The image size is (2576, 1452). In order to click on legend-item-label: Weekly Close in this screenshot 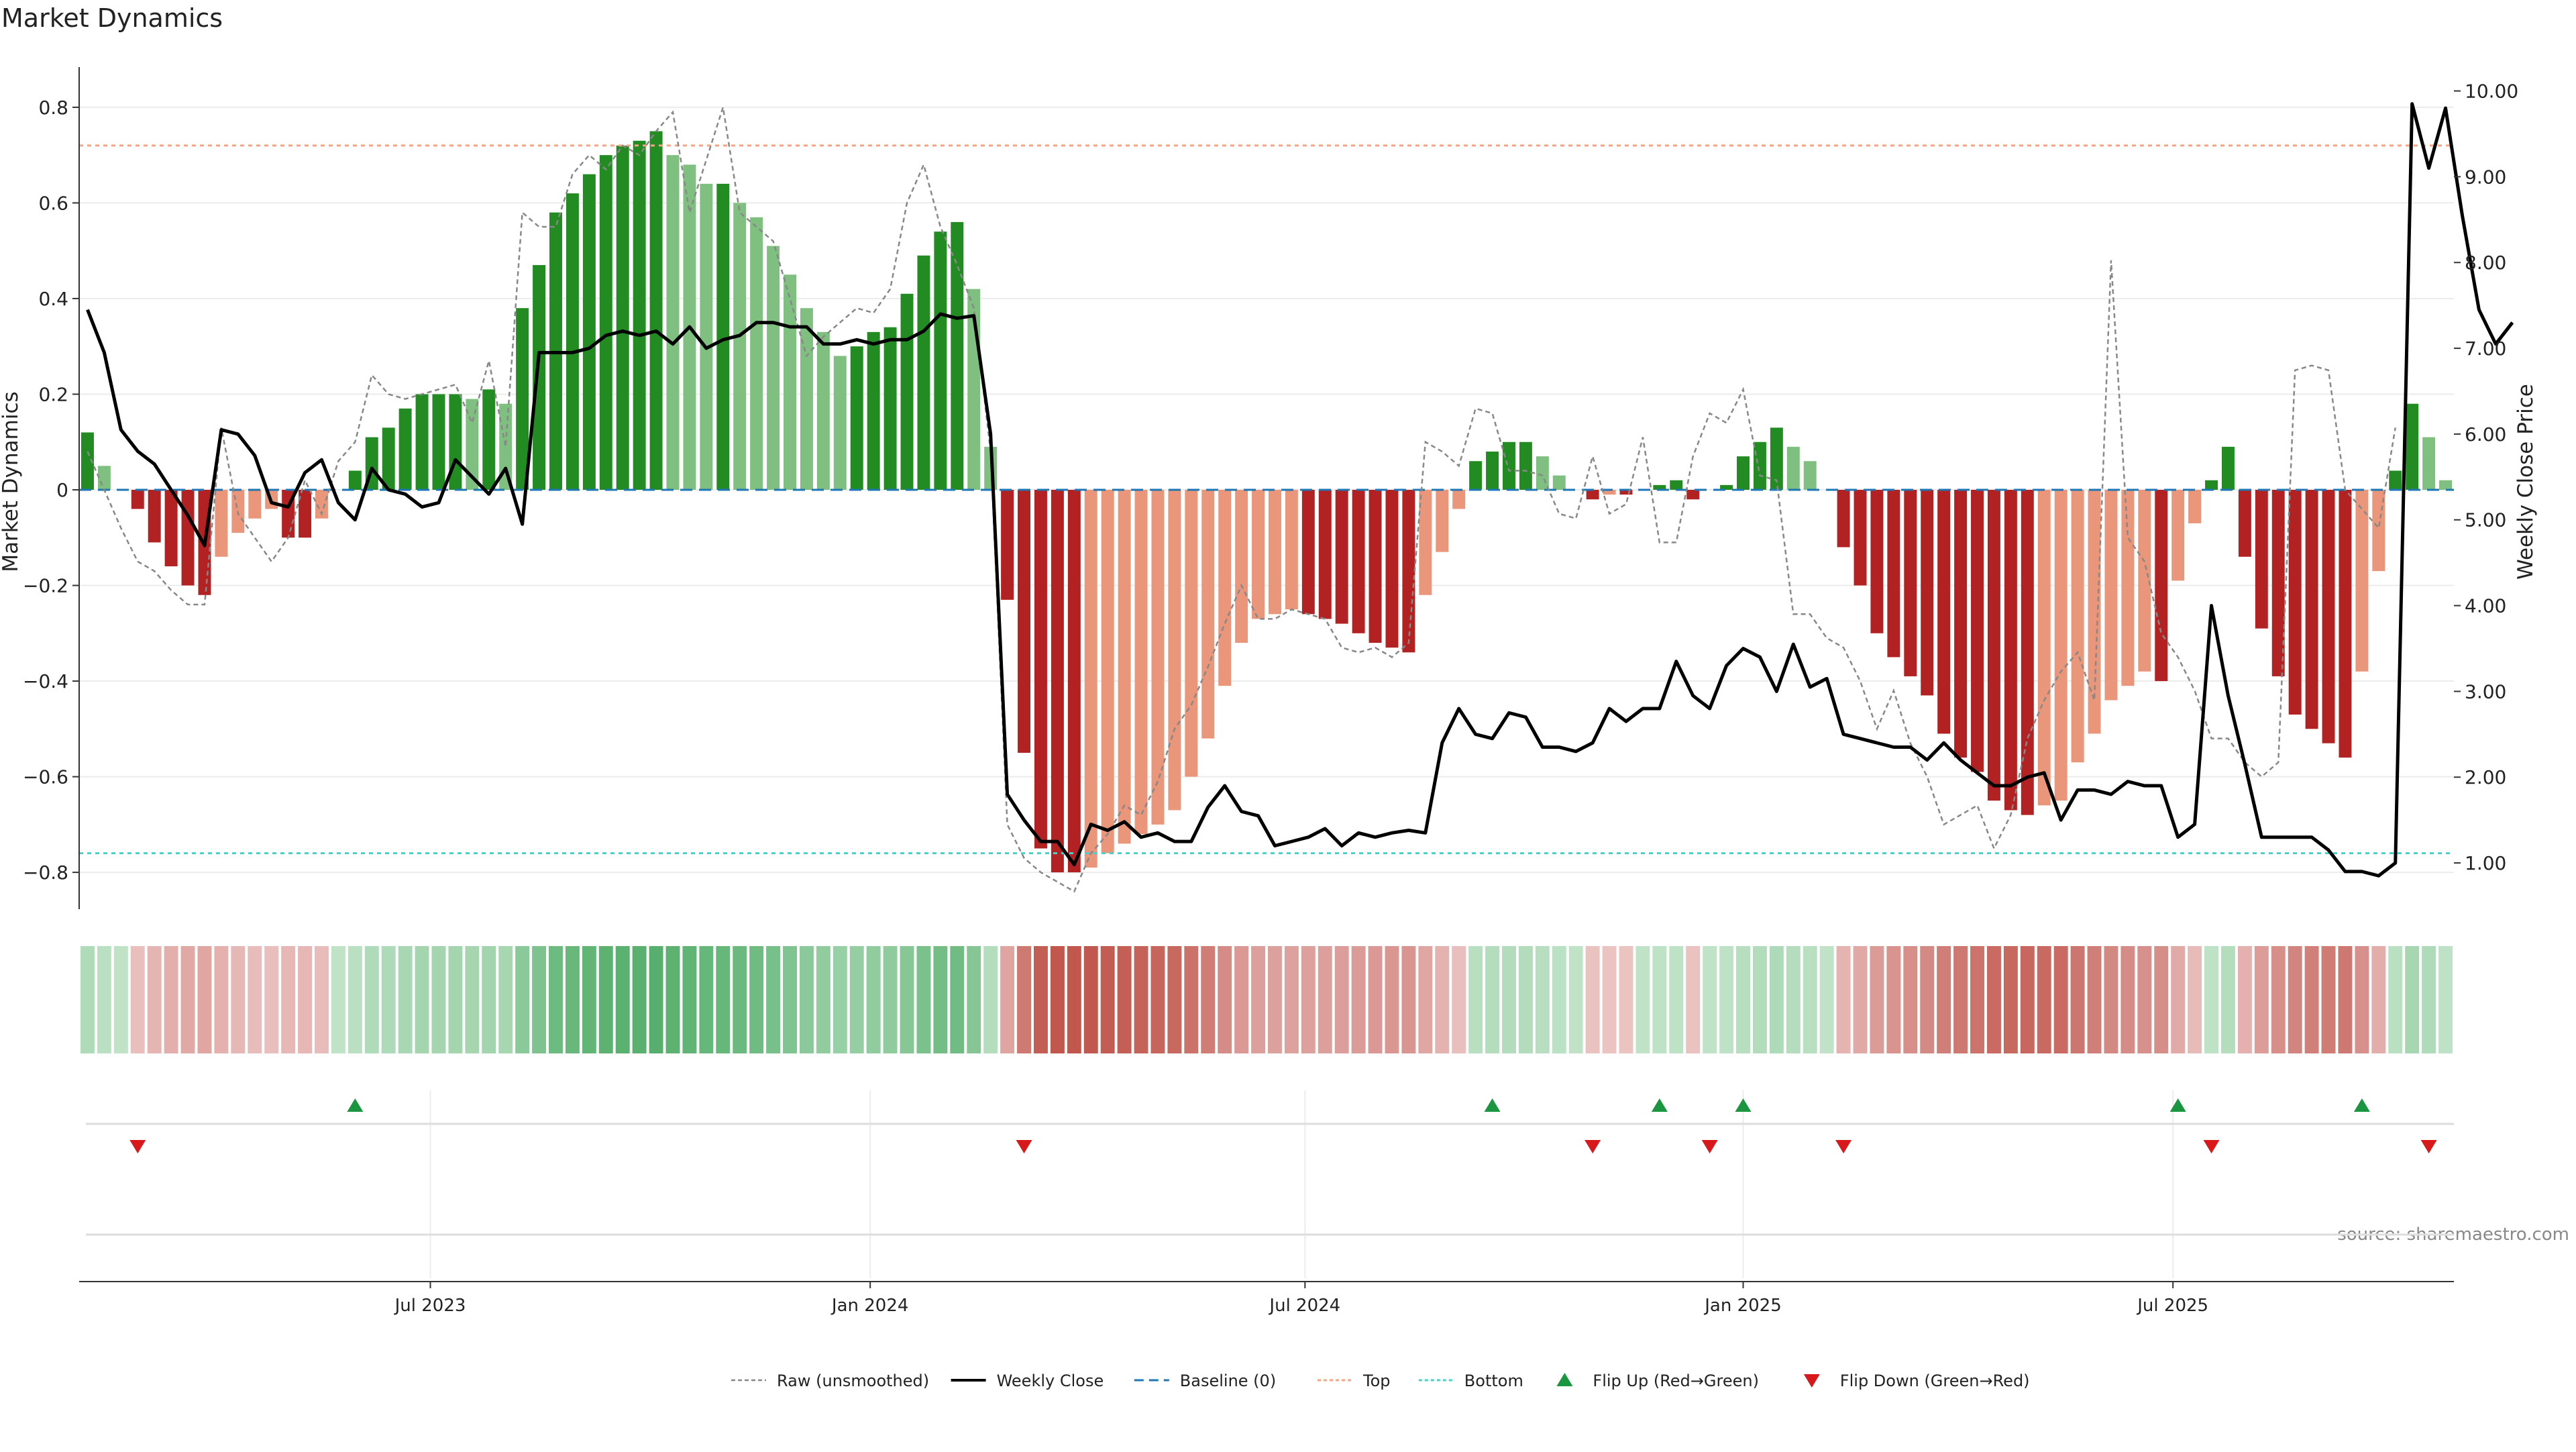, I will do `click(1050, 1381)`.